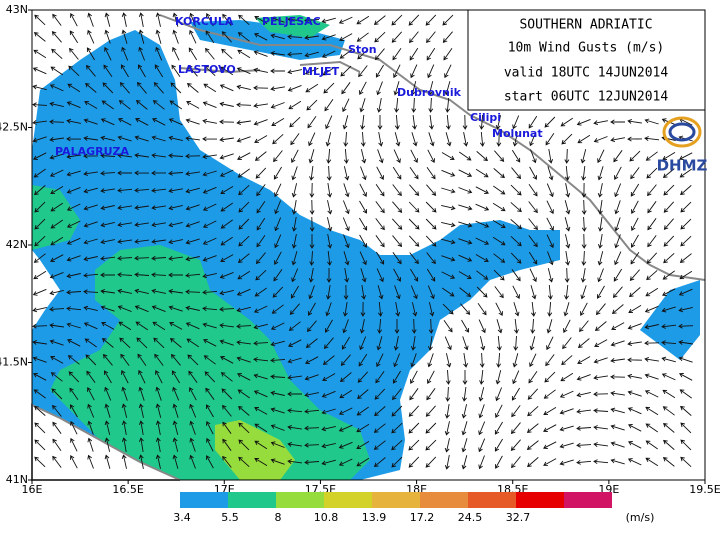 This screenshot has height=534, width=720. I want to click on colorbar-label: 5.5, so click(230, 517).